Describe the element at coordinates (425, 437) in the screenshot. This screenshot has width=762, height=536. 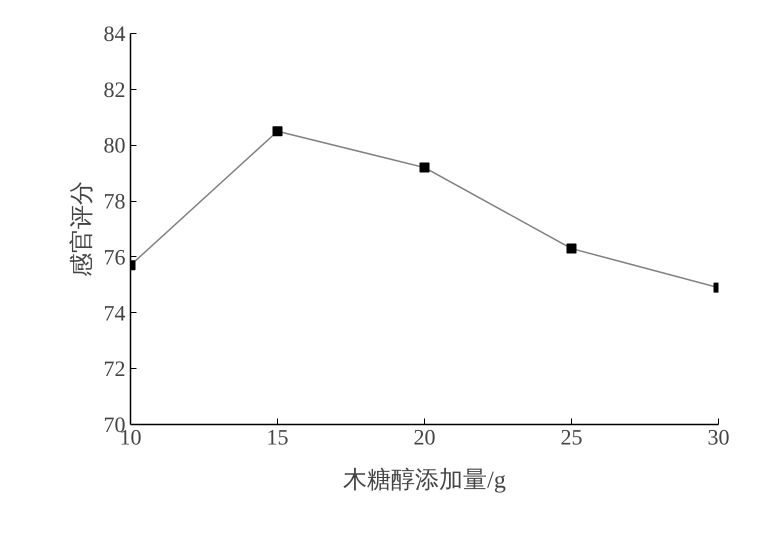
I see `x-tick-label: 20` at that location.